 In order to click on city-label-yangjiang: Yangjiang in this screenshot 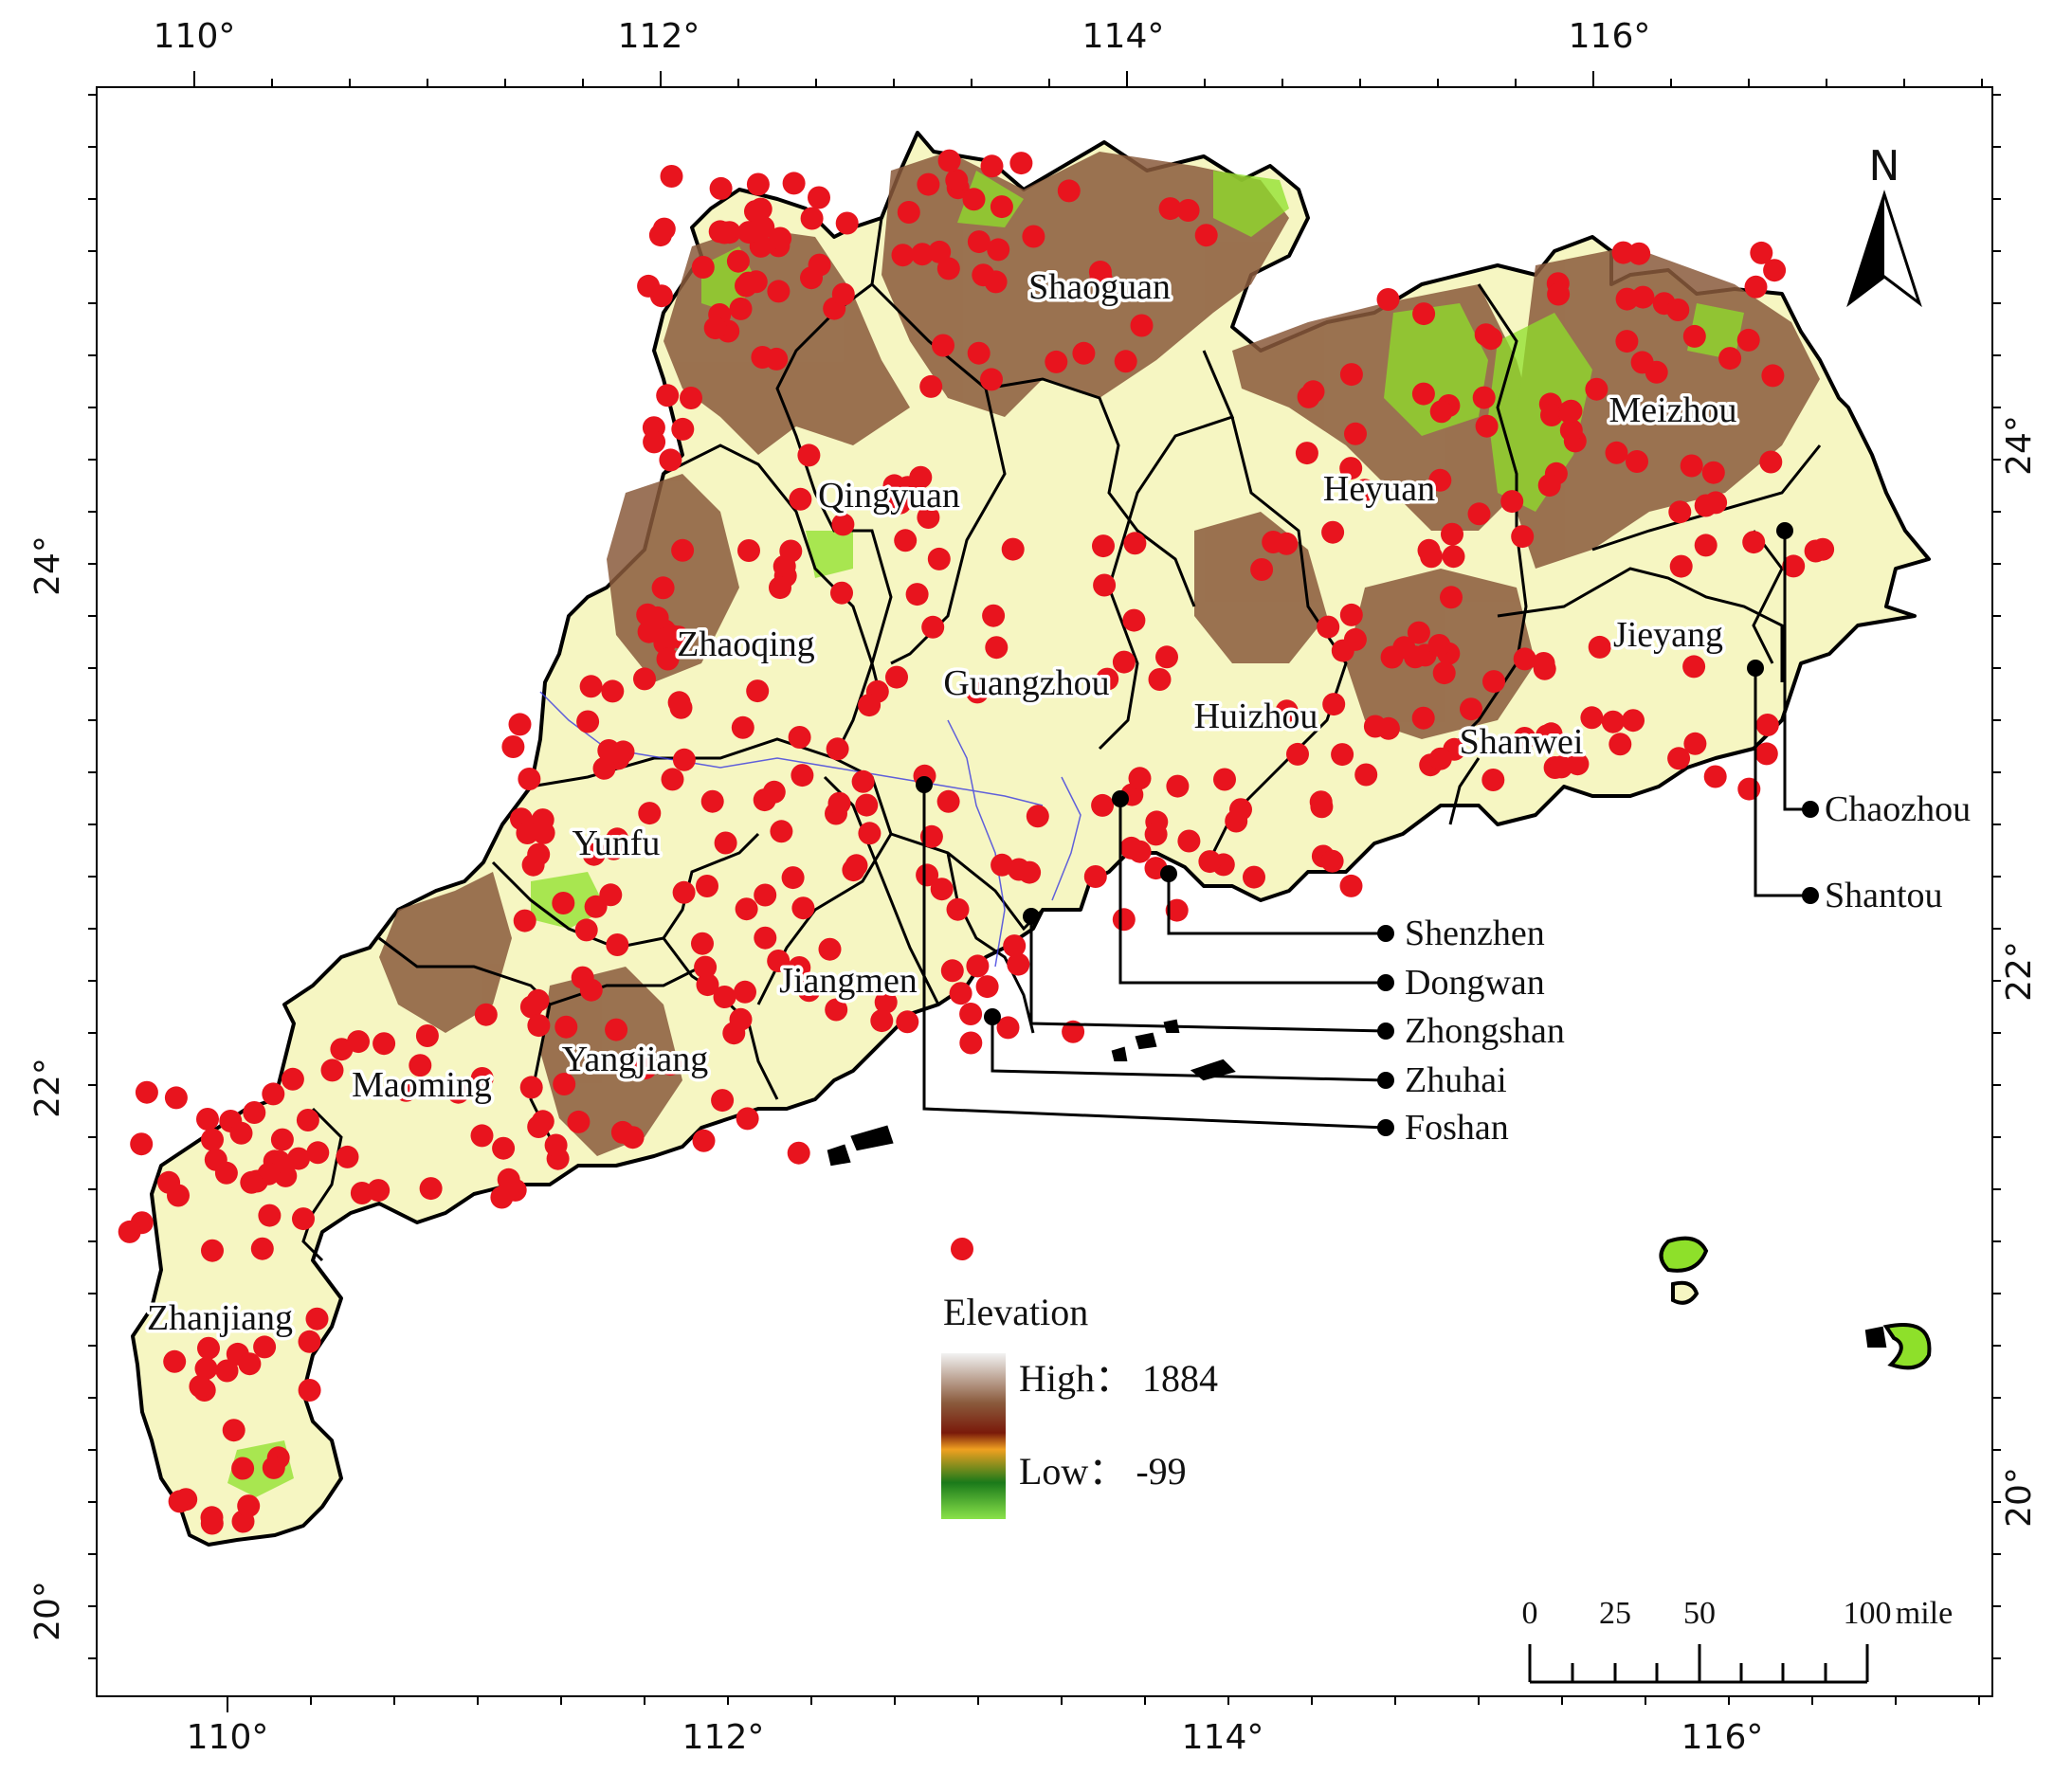, I will do `click(635, 1059)`.